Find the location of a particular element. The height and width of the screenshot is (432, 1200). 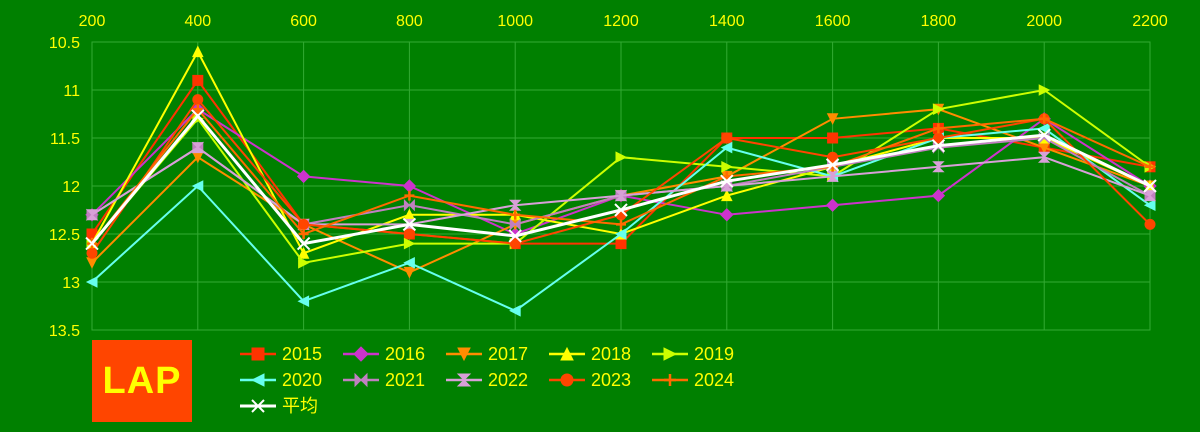

y-tick-label: 11.5 is located at coordinates (65, 139).